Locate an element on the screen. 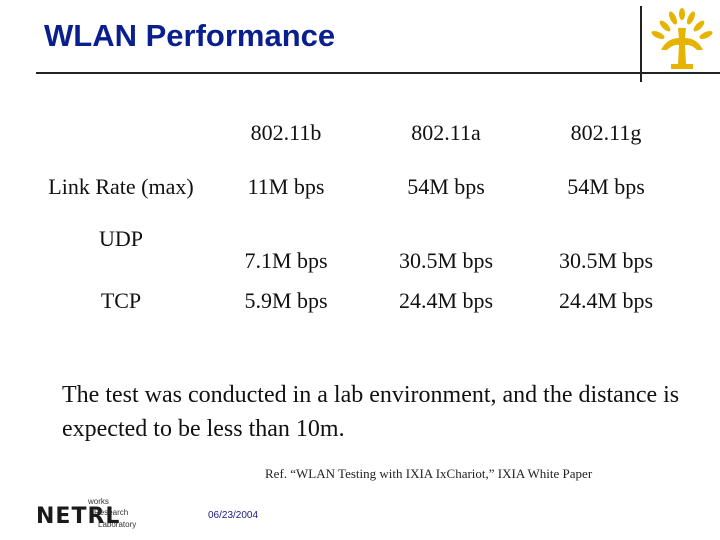  cell-udp-g: 30.5M bps is located at coordinates (606, 260).